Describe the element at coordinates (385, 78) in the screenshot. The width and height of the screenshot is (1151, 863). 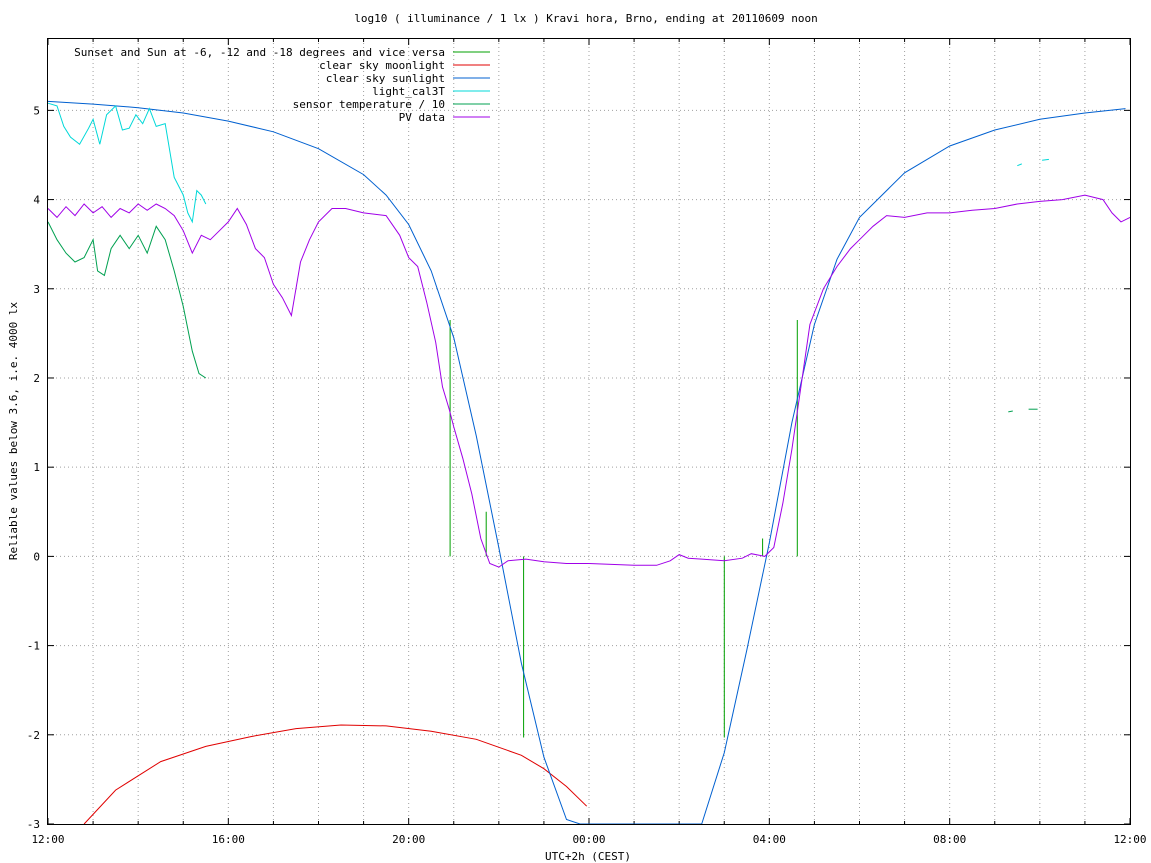
I see `legend-label: clear sky sunlight` at that location.